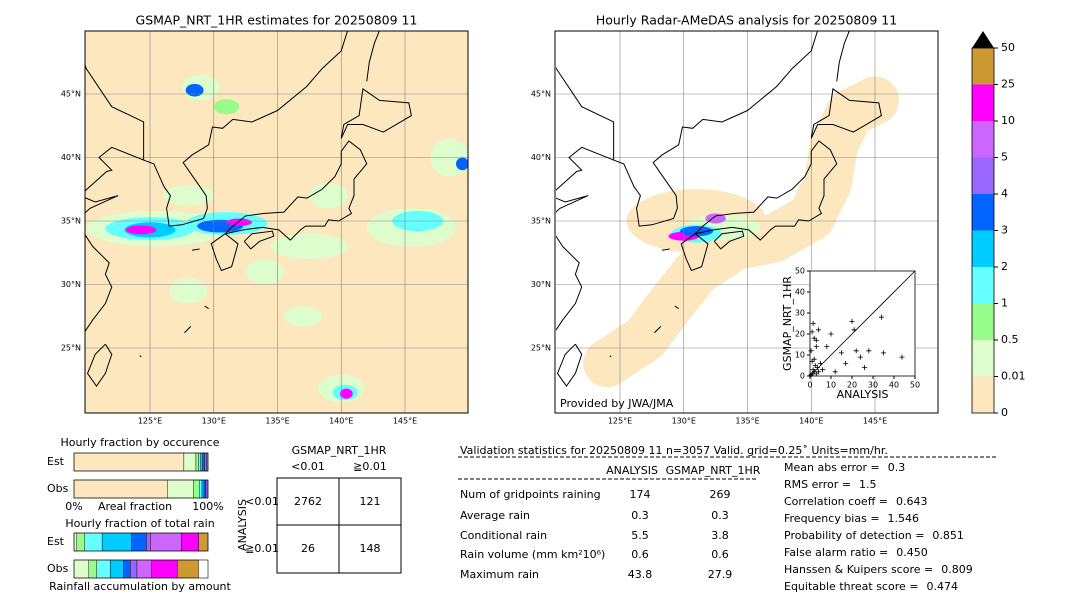 The width and height of the screenshot is (1080, 612). What do you see at coordinates (308, 501) in the screenshot?
I see `table-cell: 2762` at bounding box center [308, 501].